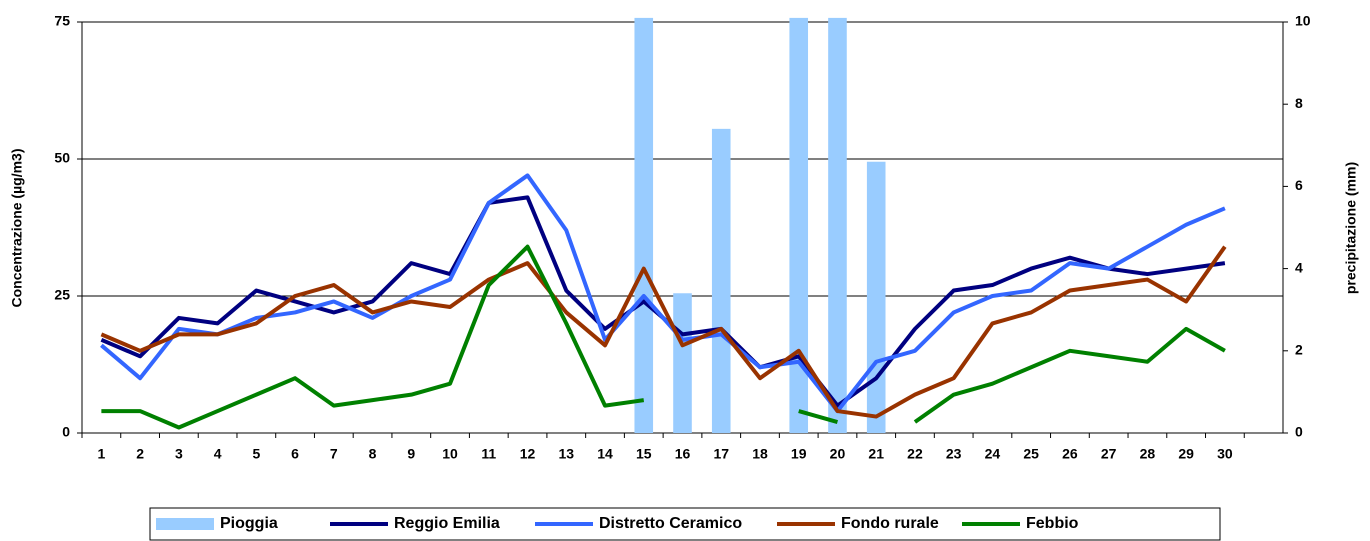  What do you see at coordinates (760, 454) in the screenshot?
I see `x-tick-label: 18` at bounding box center [760, 454].